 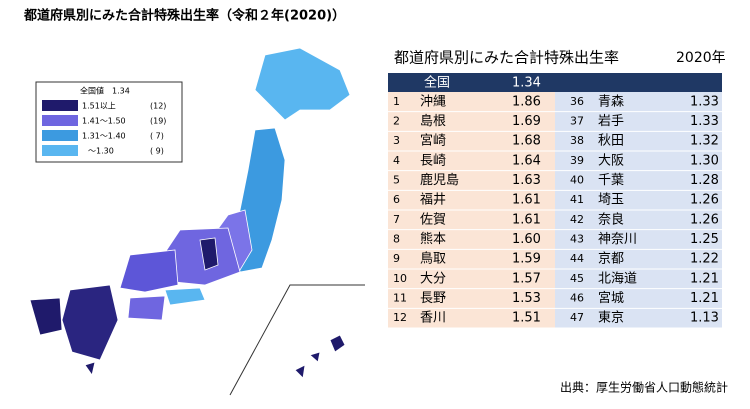 What do you see at coordinates (396, 140) in the screenshot?
I see `rank: 3` at bounding box center [396, 140].